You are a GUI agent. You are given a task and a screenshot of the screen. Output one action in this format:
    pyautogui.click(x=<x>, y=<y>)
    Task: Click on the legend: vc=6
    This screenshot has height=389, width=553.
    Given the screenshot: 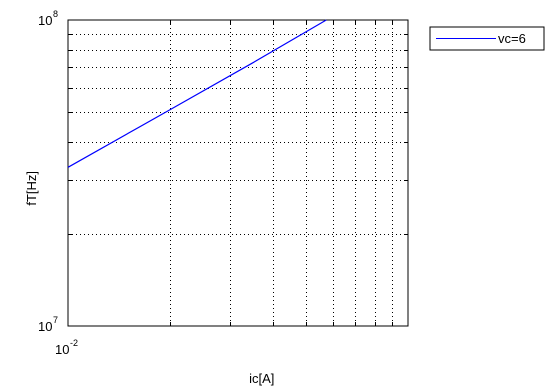 What is the action you would take?
    pyautogui.click(x=487, y=38)
    